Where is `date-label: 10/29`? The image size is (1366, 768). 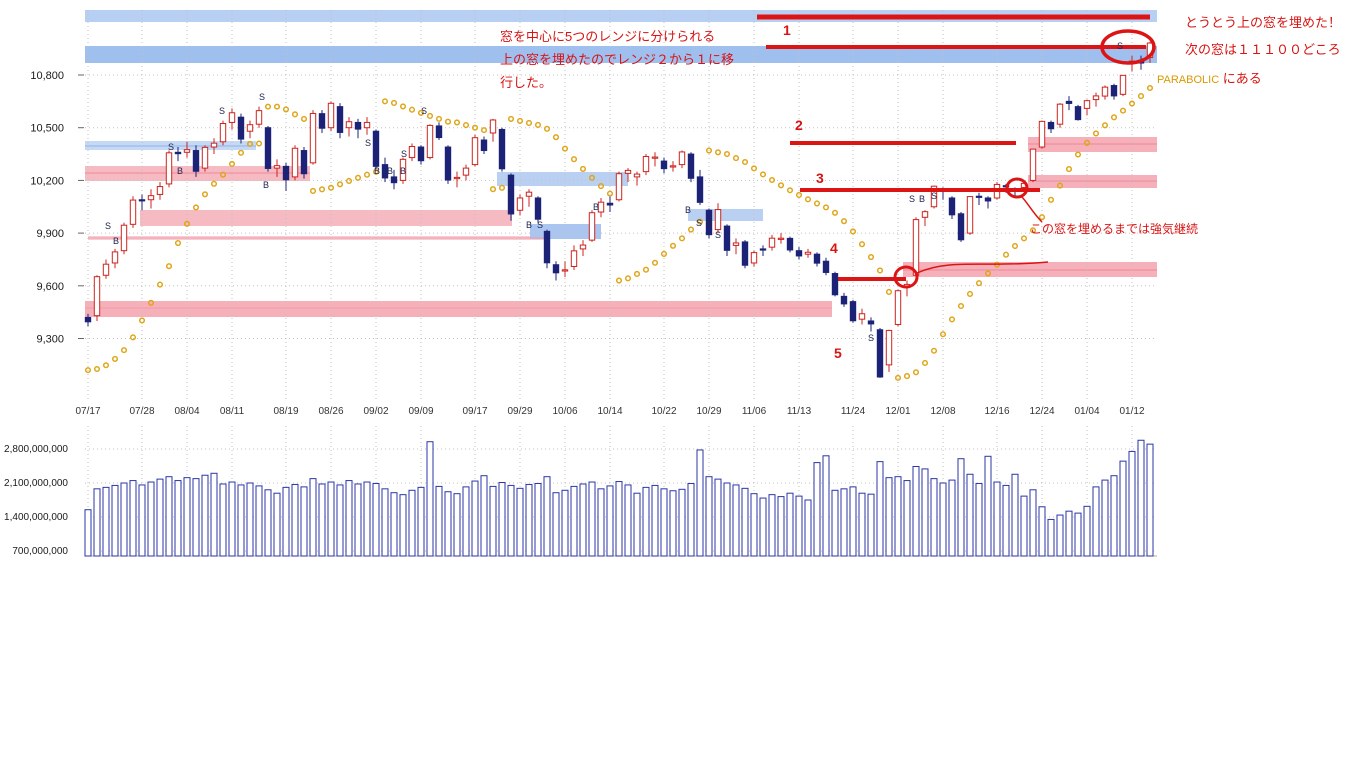
date-label: 10/29 is located at coordinates (708, 411).